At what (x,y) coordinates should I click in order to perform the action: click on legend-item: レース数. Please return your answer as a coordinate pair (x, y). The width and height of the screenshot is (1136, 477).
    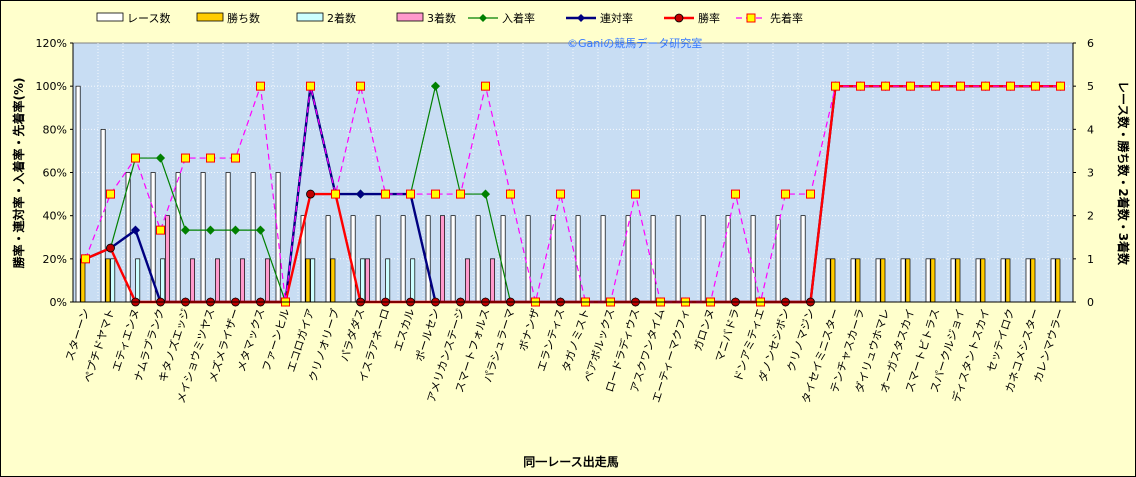
    Looking at the image, I should click on (133, 18).